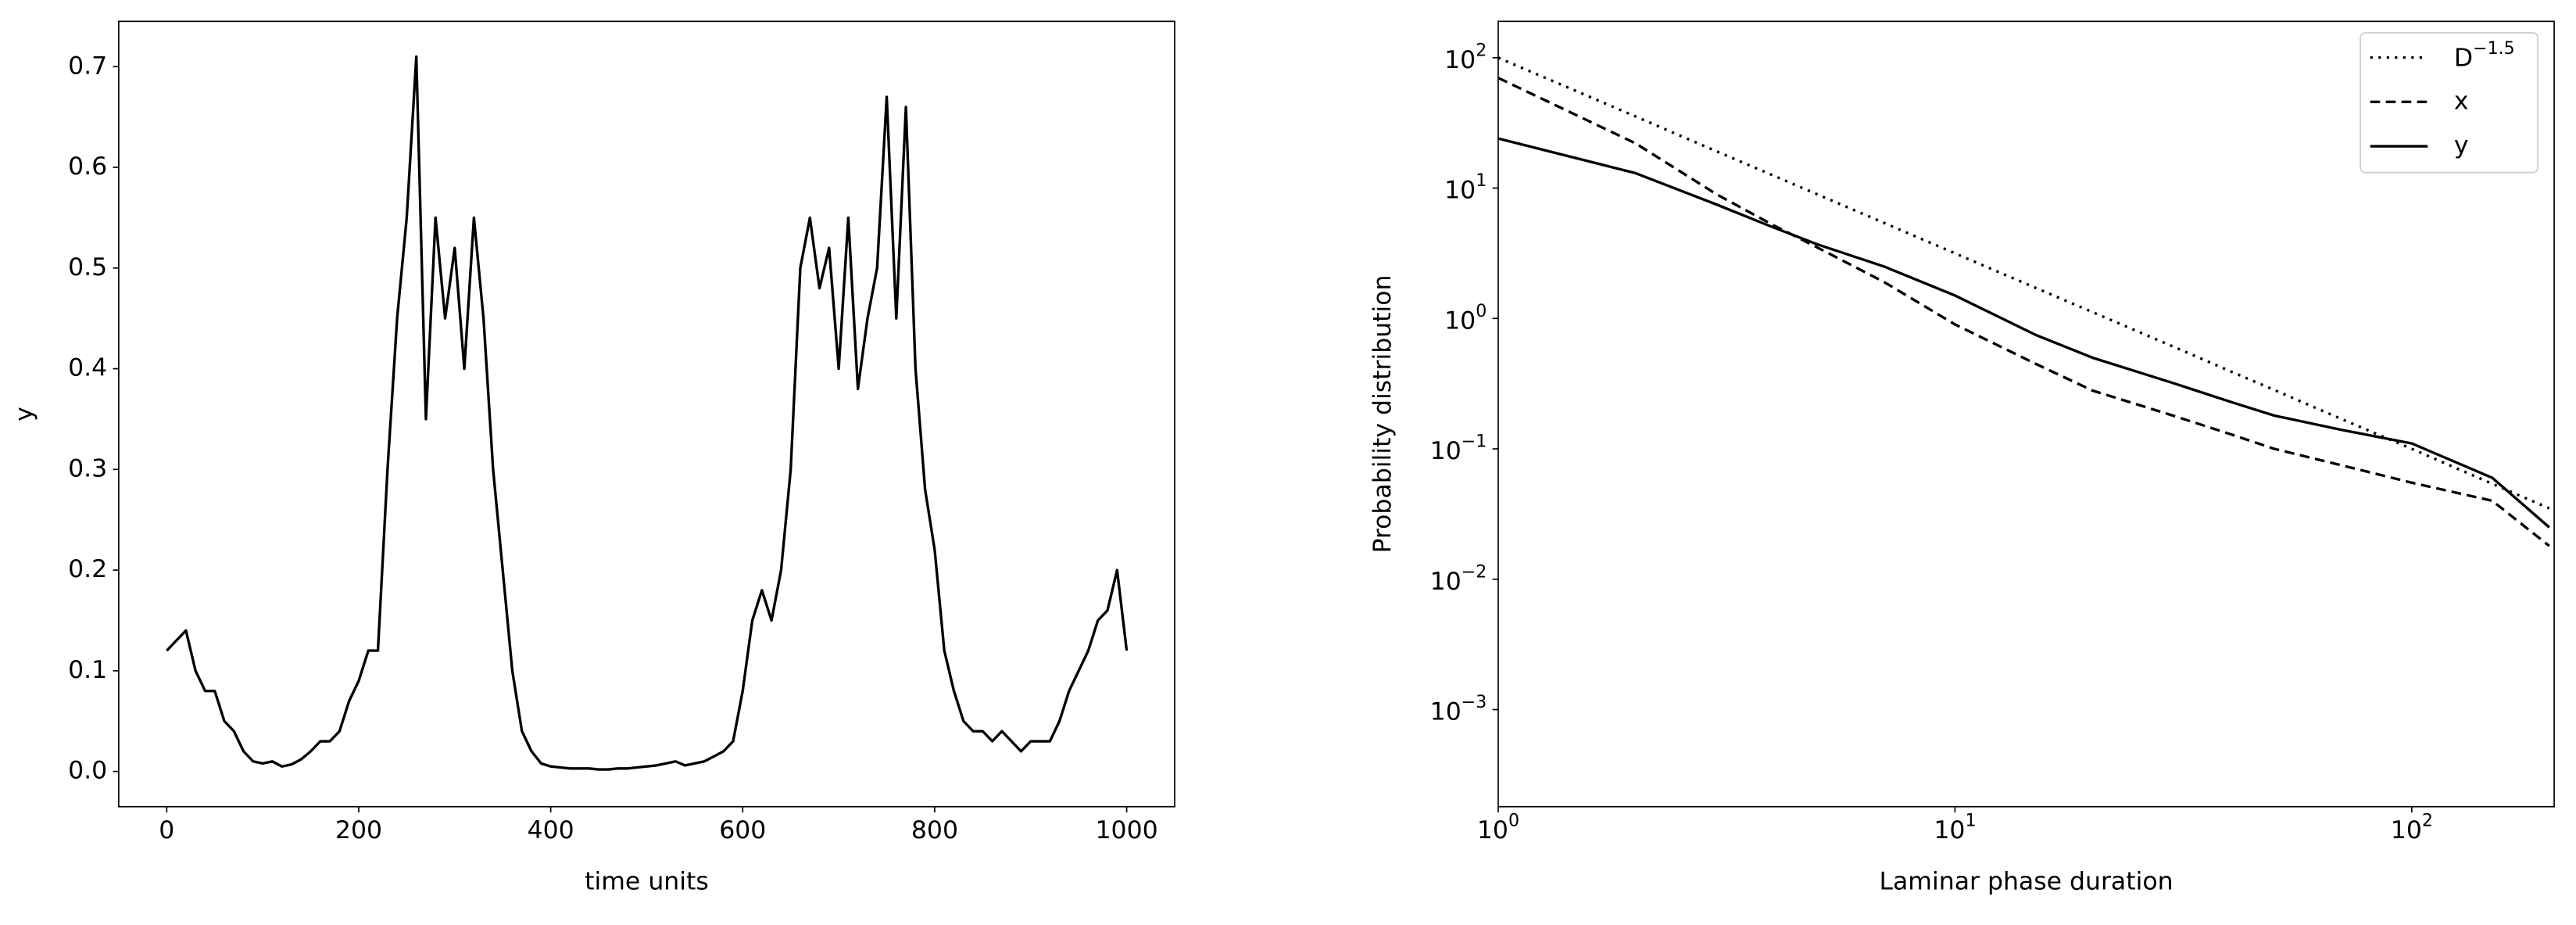  What do you see at coordinates (87, 368) in the screenshot?
I see `y-tick-label: 0.4` at bounding box center [87, 368].